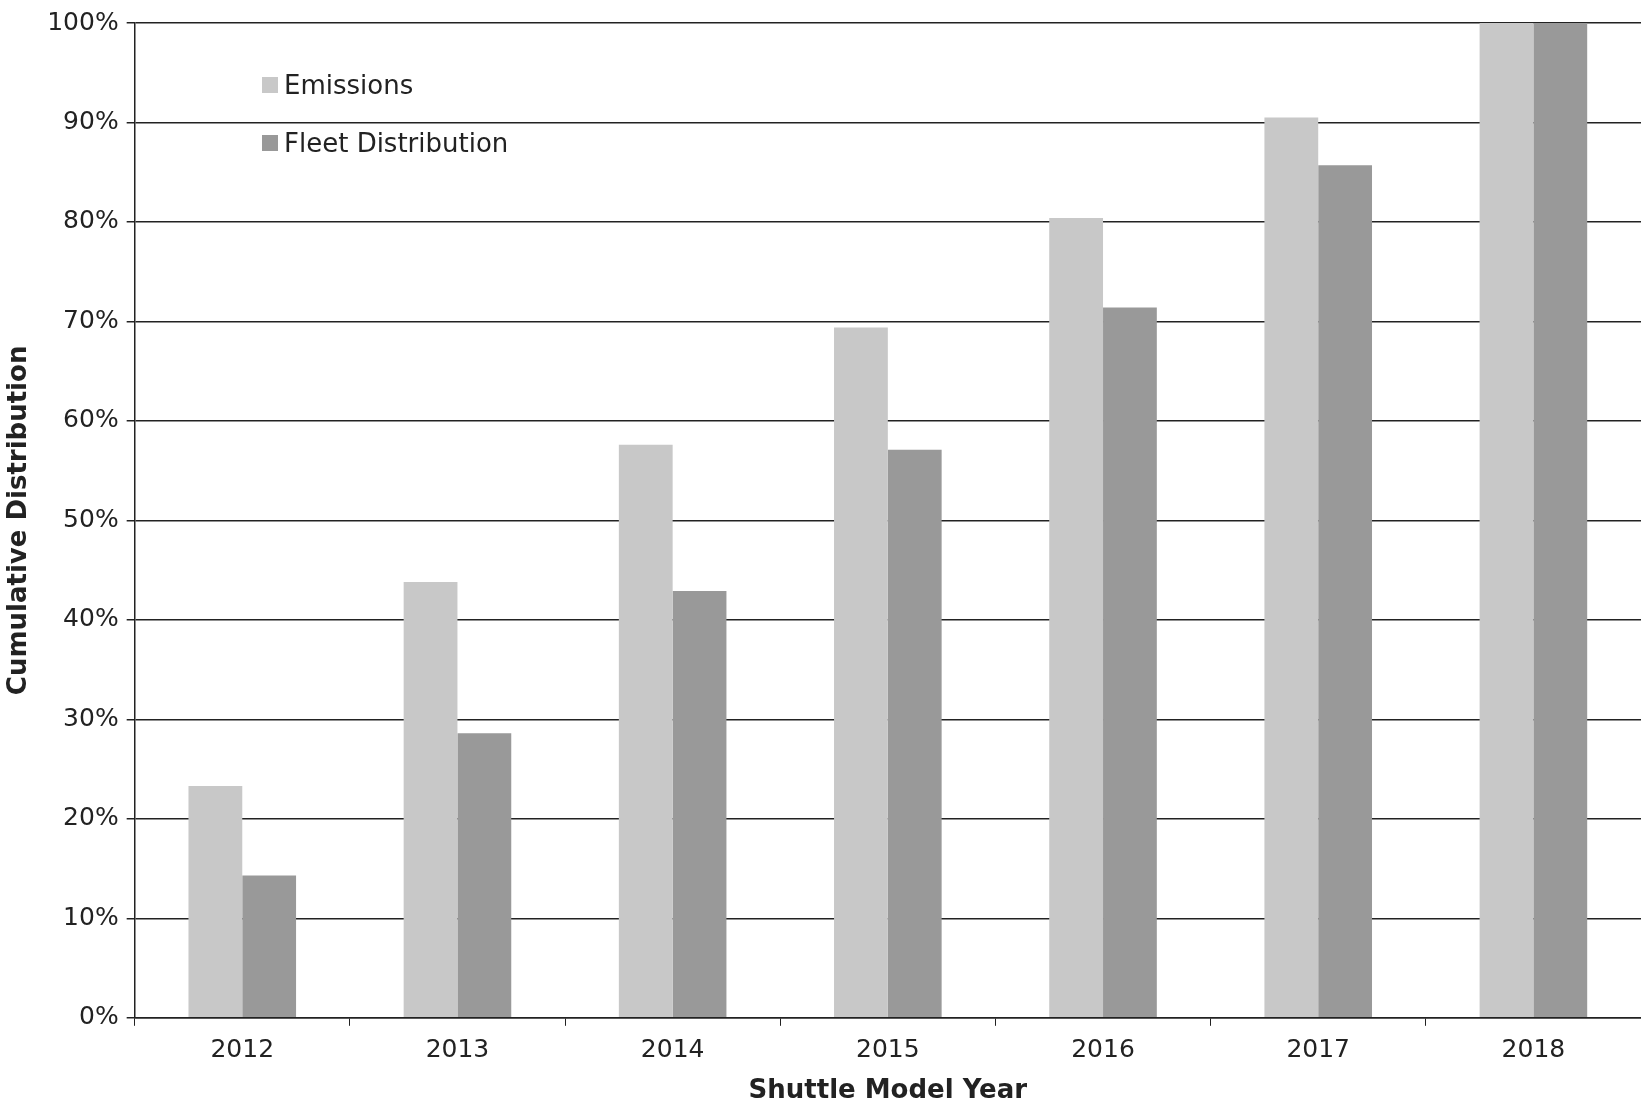  What do you see at coordinates (91, 618) in the screenshot?
I see `y-tick-label: 40%` at bounding box center [91, 618].